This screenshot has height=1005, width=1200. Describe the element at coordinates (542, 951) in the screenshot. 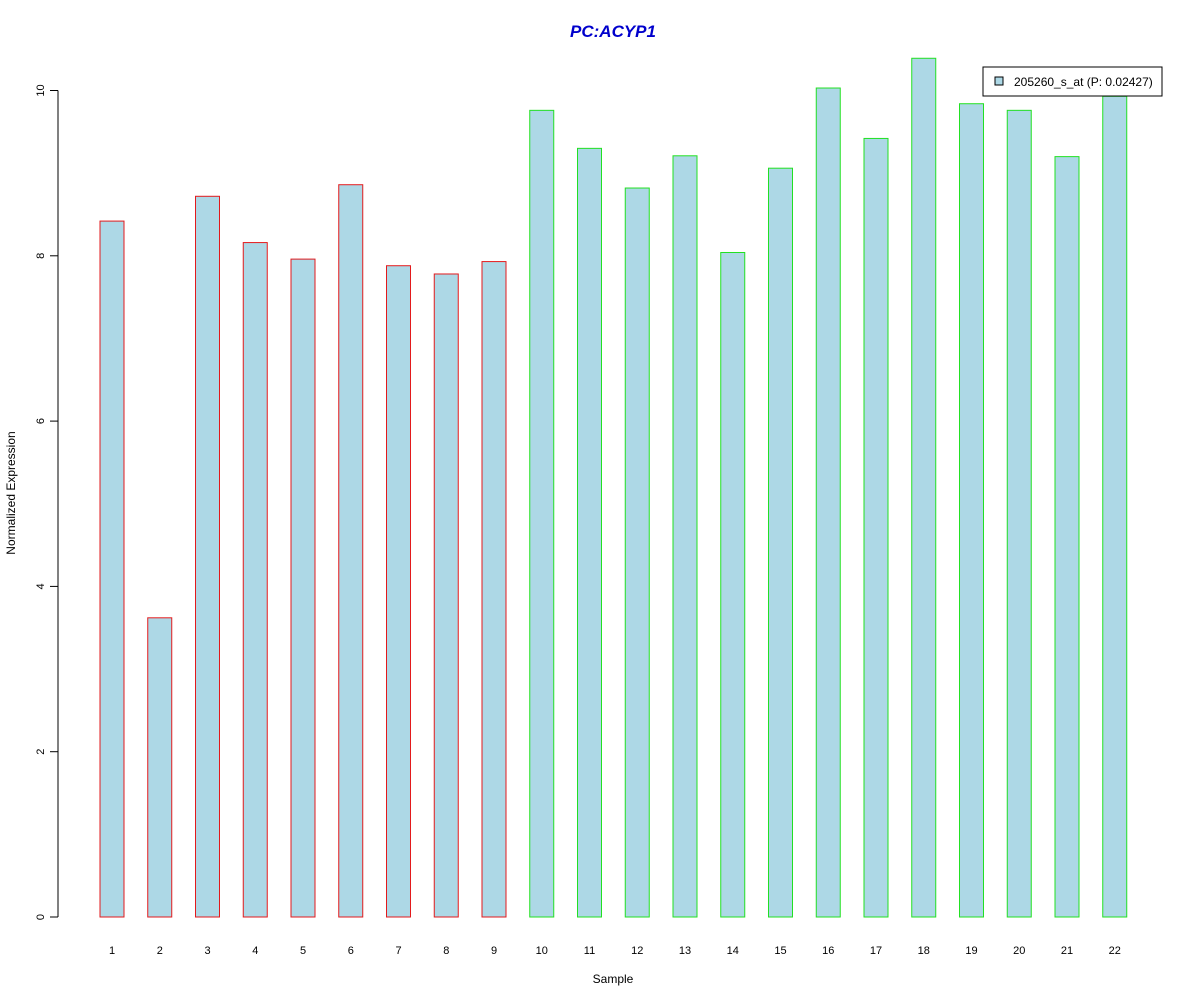

I see `x-tick-label: 10` at that location.